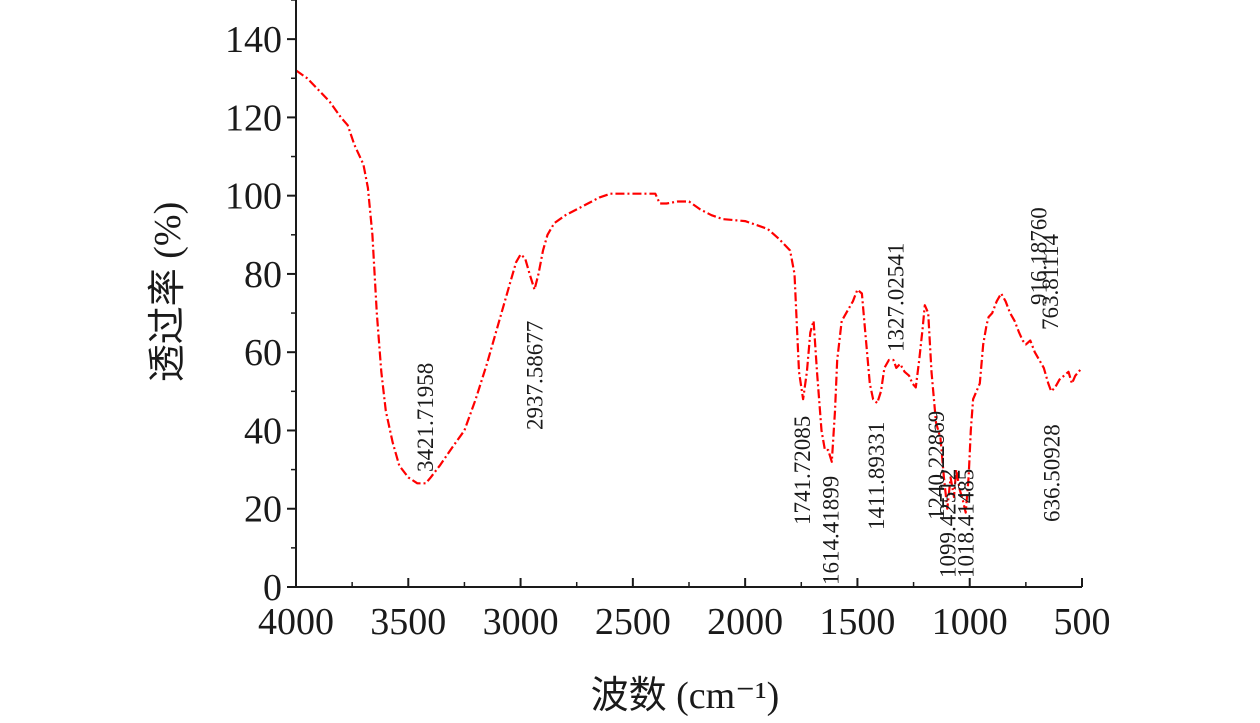  I want to click on peak-label: 3421.71958, so click(425, 417).